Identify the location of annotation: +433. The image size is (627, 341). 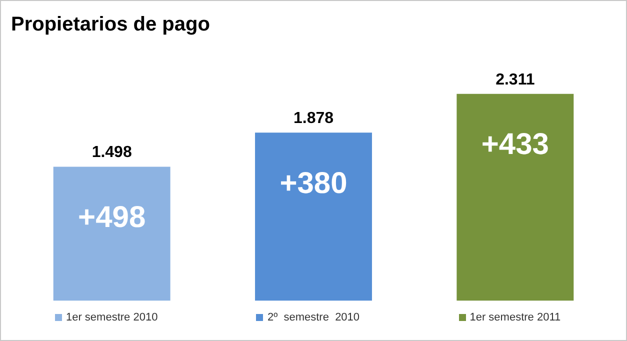
(515, 145).